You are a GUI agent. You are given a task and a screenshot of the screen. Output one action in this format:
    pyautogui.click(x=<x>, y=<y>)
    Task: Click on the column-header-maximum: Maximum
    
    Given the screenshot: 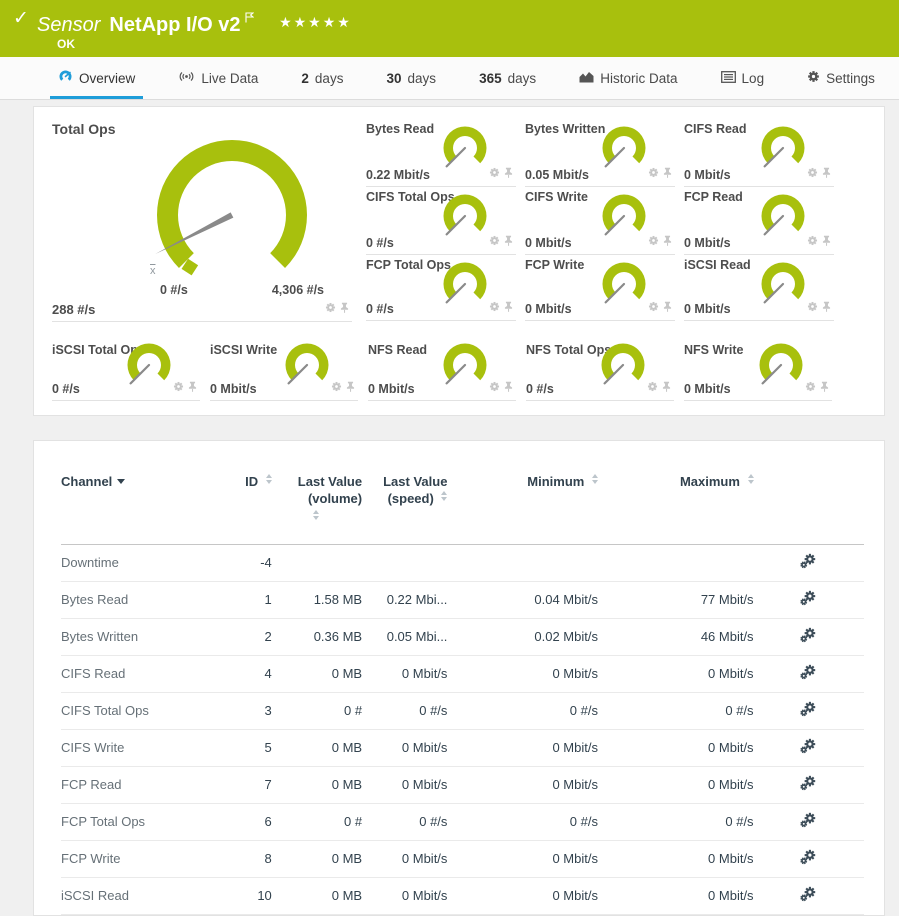 What is the action you would take?
    pyautogui.click(x=676, y=502)
    